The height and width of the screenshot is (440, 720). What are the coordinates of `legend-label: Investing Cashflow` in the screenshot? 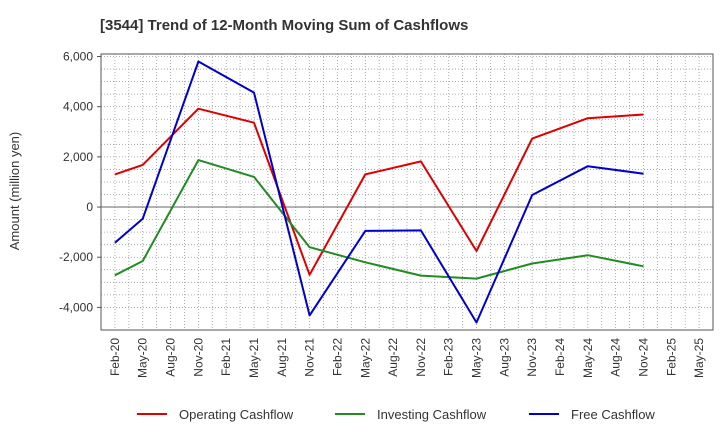 It's located at (432, 414).